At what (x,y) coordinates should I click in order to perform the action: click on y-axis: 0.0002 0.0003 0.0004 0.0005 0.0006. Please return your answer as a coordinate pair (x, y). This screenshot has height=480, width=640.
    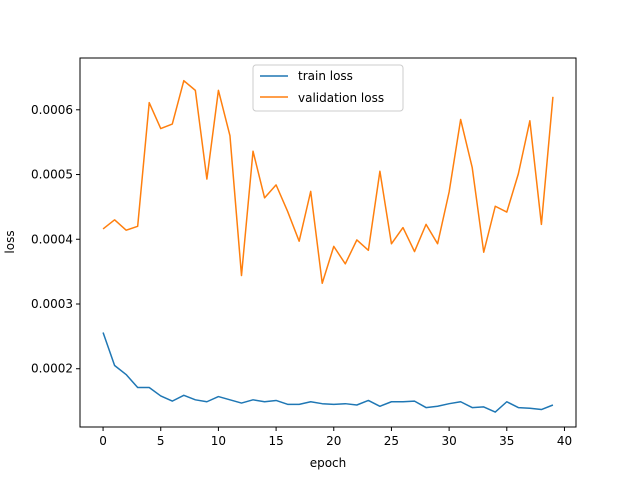
    Looking at the image, I should click on (55, 239).